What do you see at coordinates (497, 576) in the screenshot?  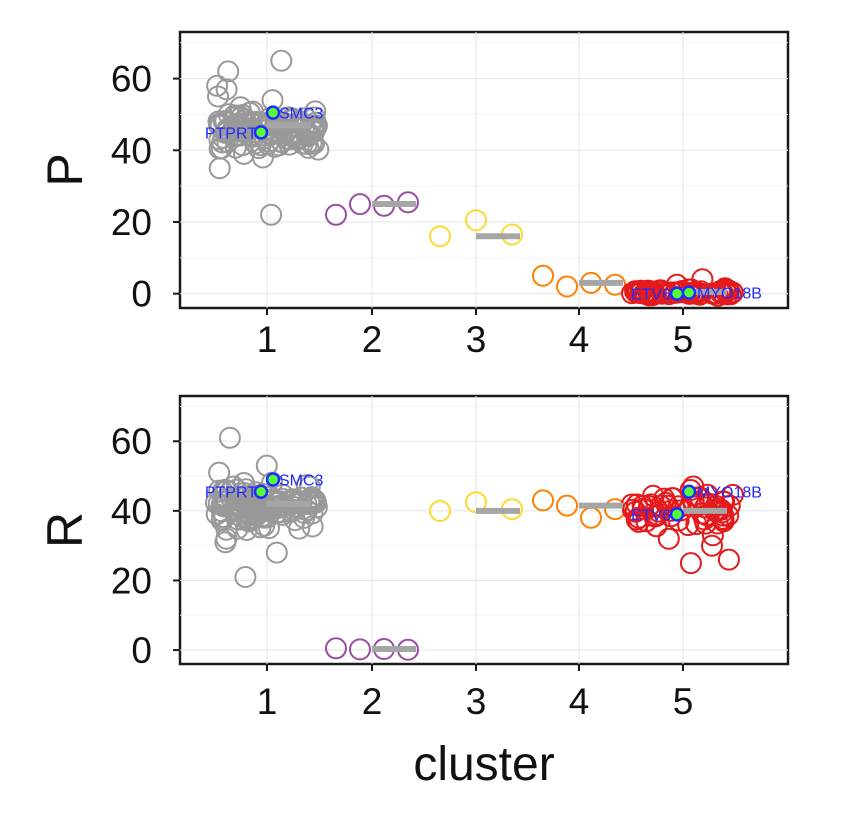 I see `panel-r-medians` at bounding box center [497, 576].